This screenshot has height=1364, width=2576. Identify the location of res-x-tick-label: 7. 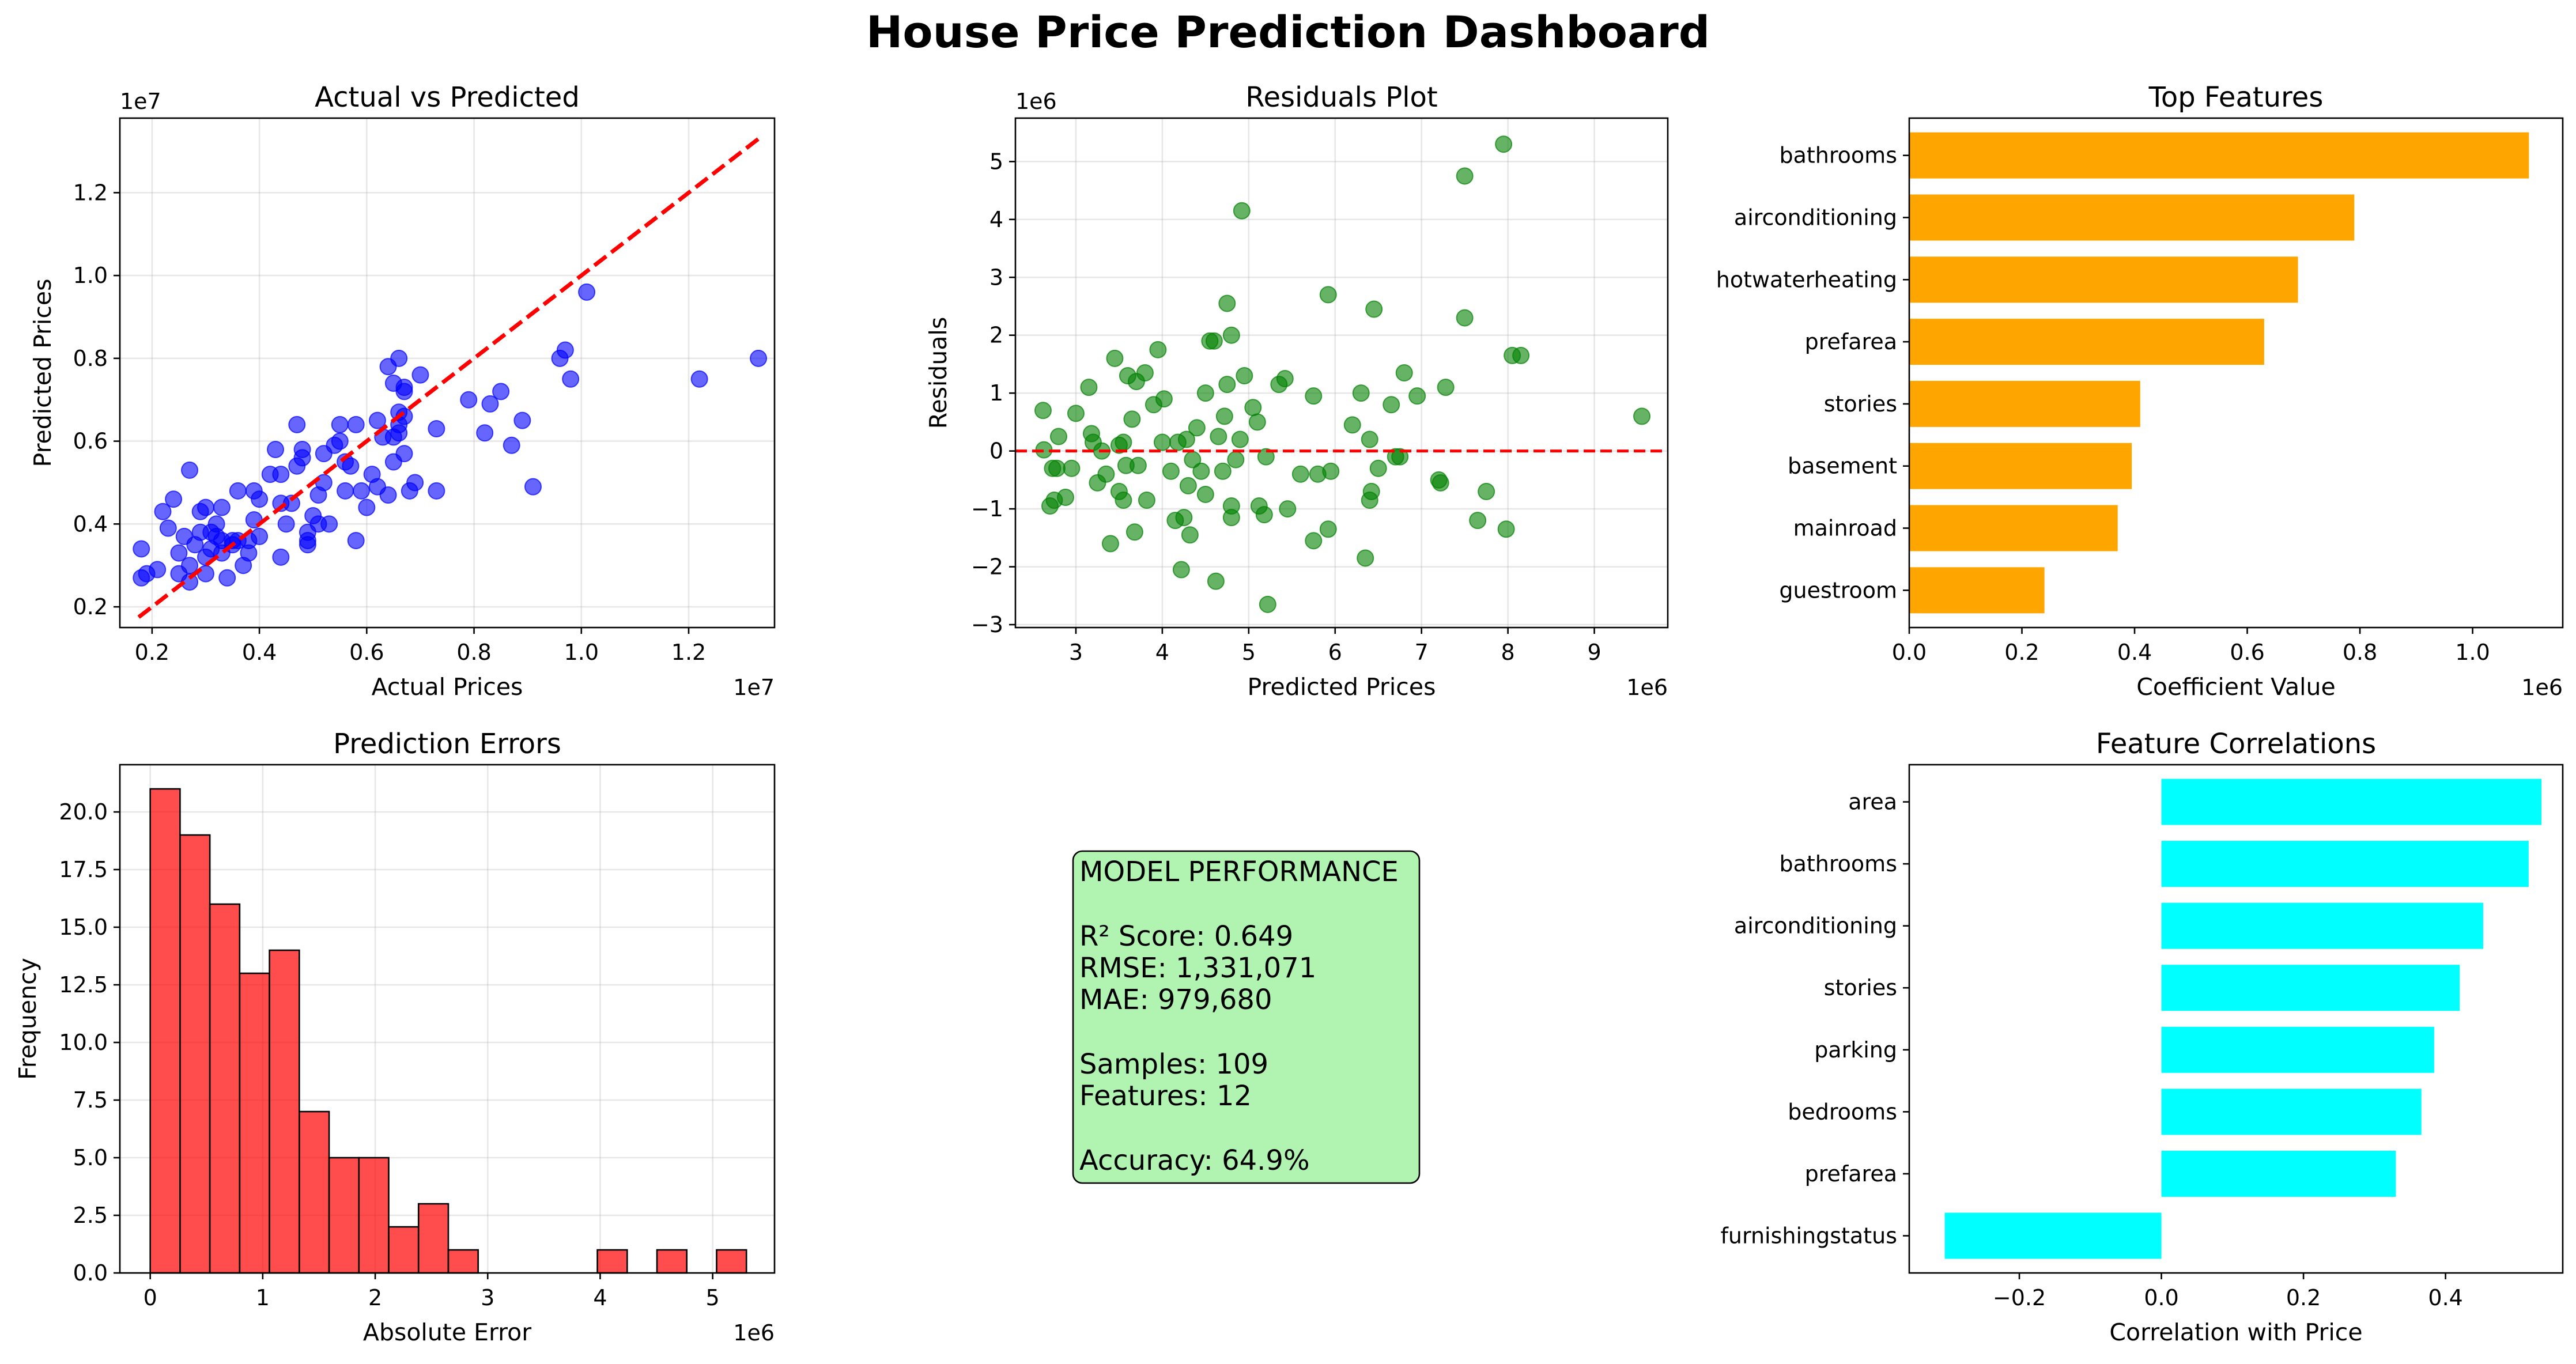
(1422, 652).